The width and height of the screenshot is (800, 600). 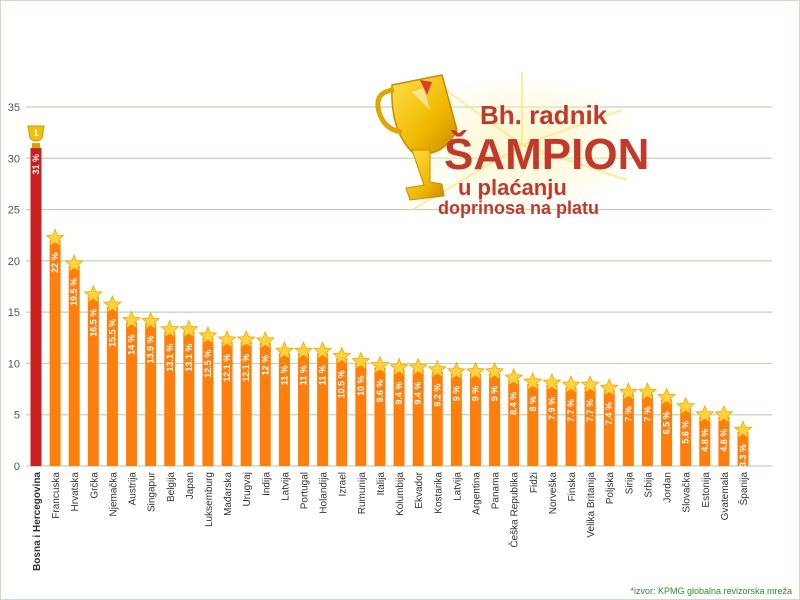 What do you see at coordinates (381, 484) in the screenshot?
I see `category-label: Italija` at bounding box center [381, 484].